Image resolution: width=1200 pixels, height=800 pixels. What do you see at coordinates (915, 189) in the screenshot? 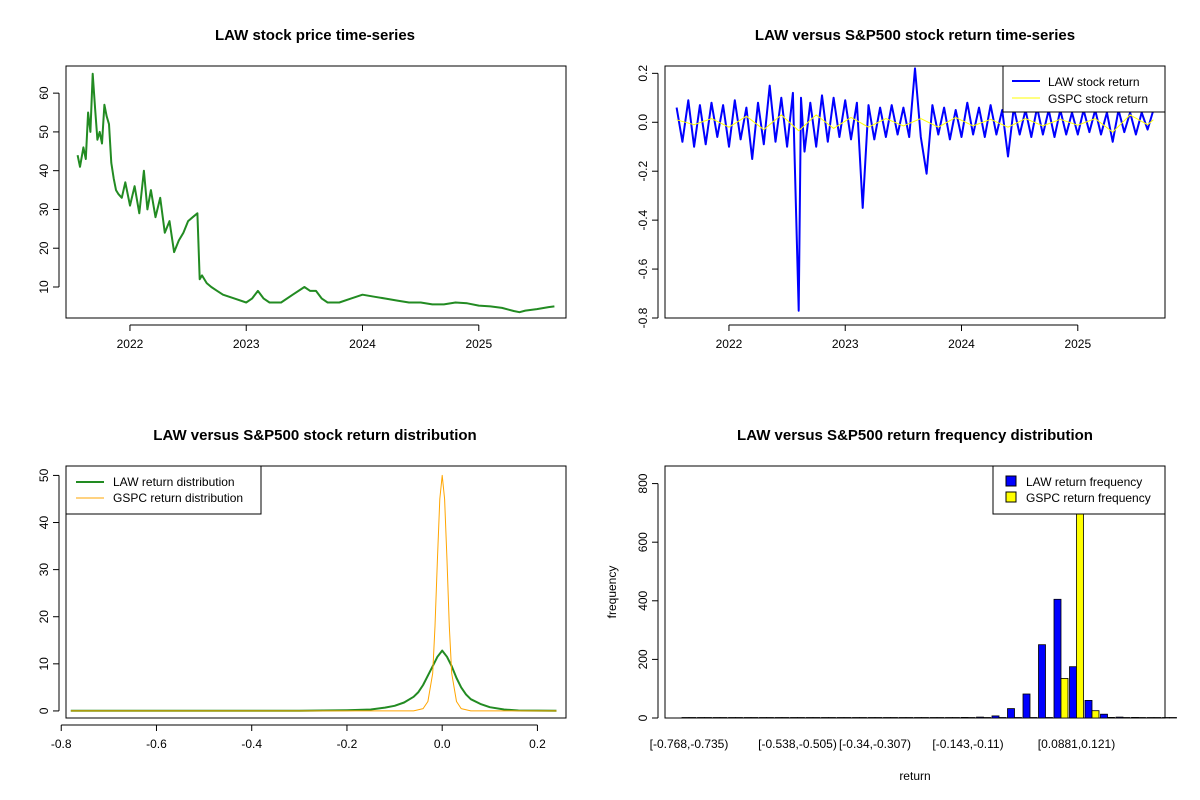
I see `law-return-line` at bounding box center [915, 189].